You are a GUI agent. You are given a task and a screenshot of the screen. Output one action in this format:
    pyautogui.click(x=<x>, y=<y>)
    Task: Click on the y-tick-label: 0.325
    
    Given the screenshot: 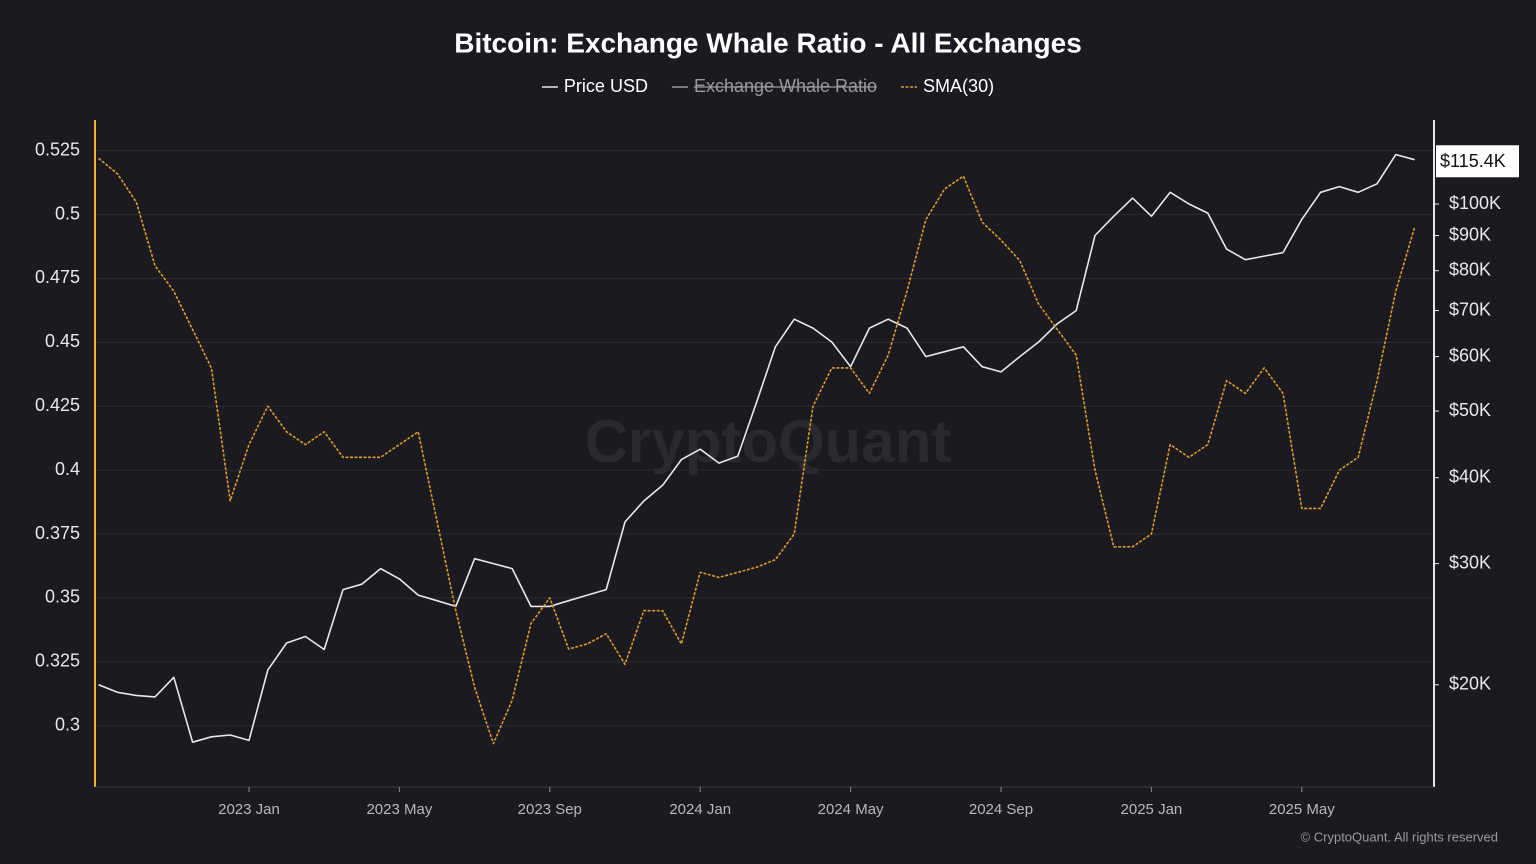 What is the action you would take?
    pyautogui.click(x=57, y=661)
    